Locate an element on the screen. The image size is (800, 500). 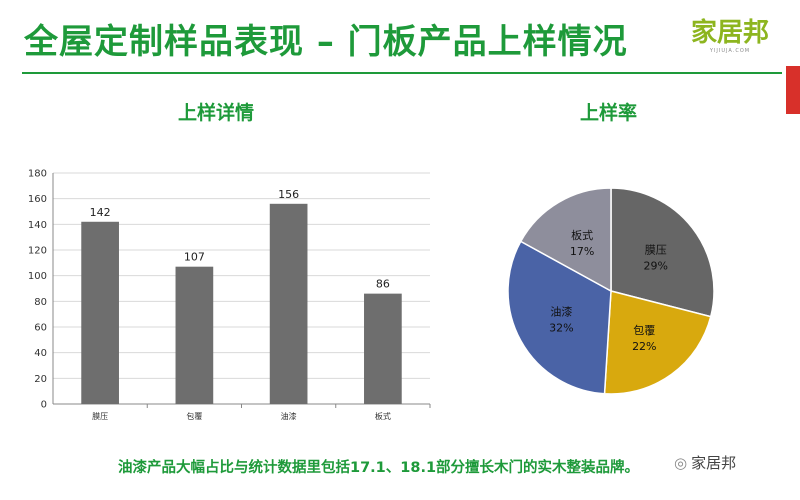
watermark-text: 家居邦 is located at coordinates (714, 463).